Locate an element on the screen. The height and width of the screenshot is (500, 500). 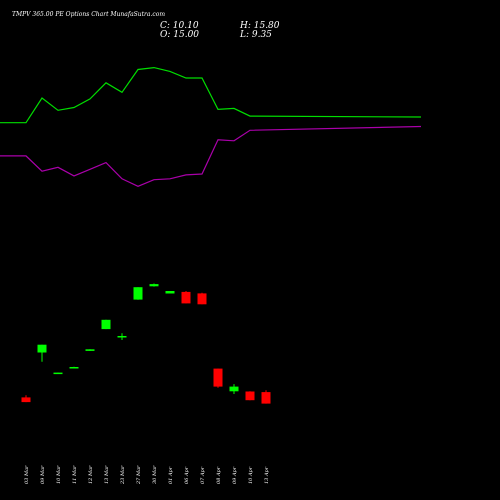
date-tick-label: 10 Apr is located at coordinates (251, 475).